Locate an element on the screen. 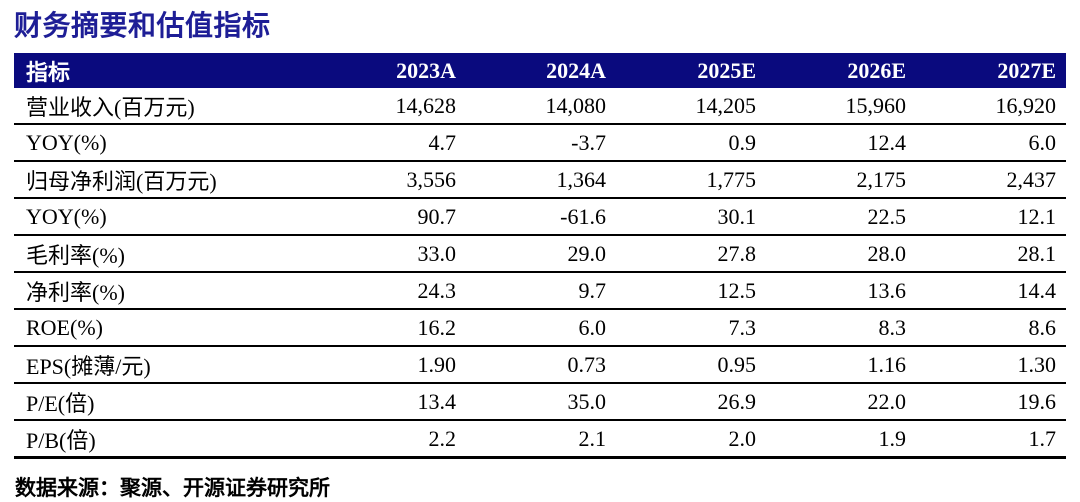 This screenshot has width=1080, height=502. value-cell: 9.7 is located at coordinates (541, 291).